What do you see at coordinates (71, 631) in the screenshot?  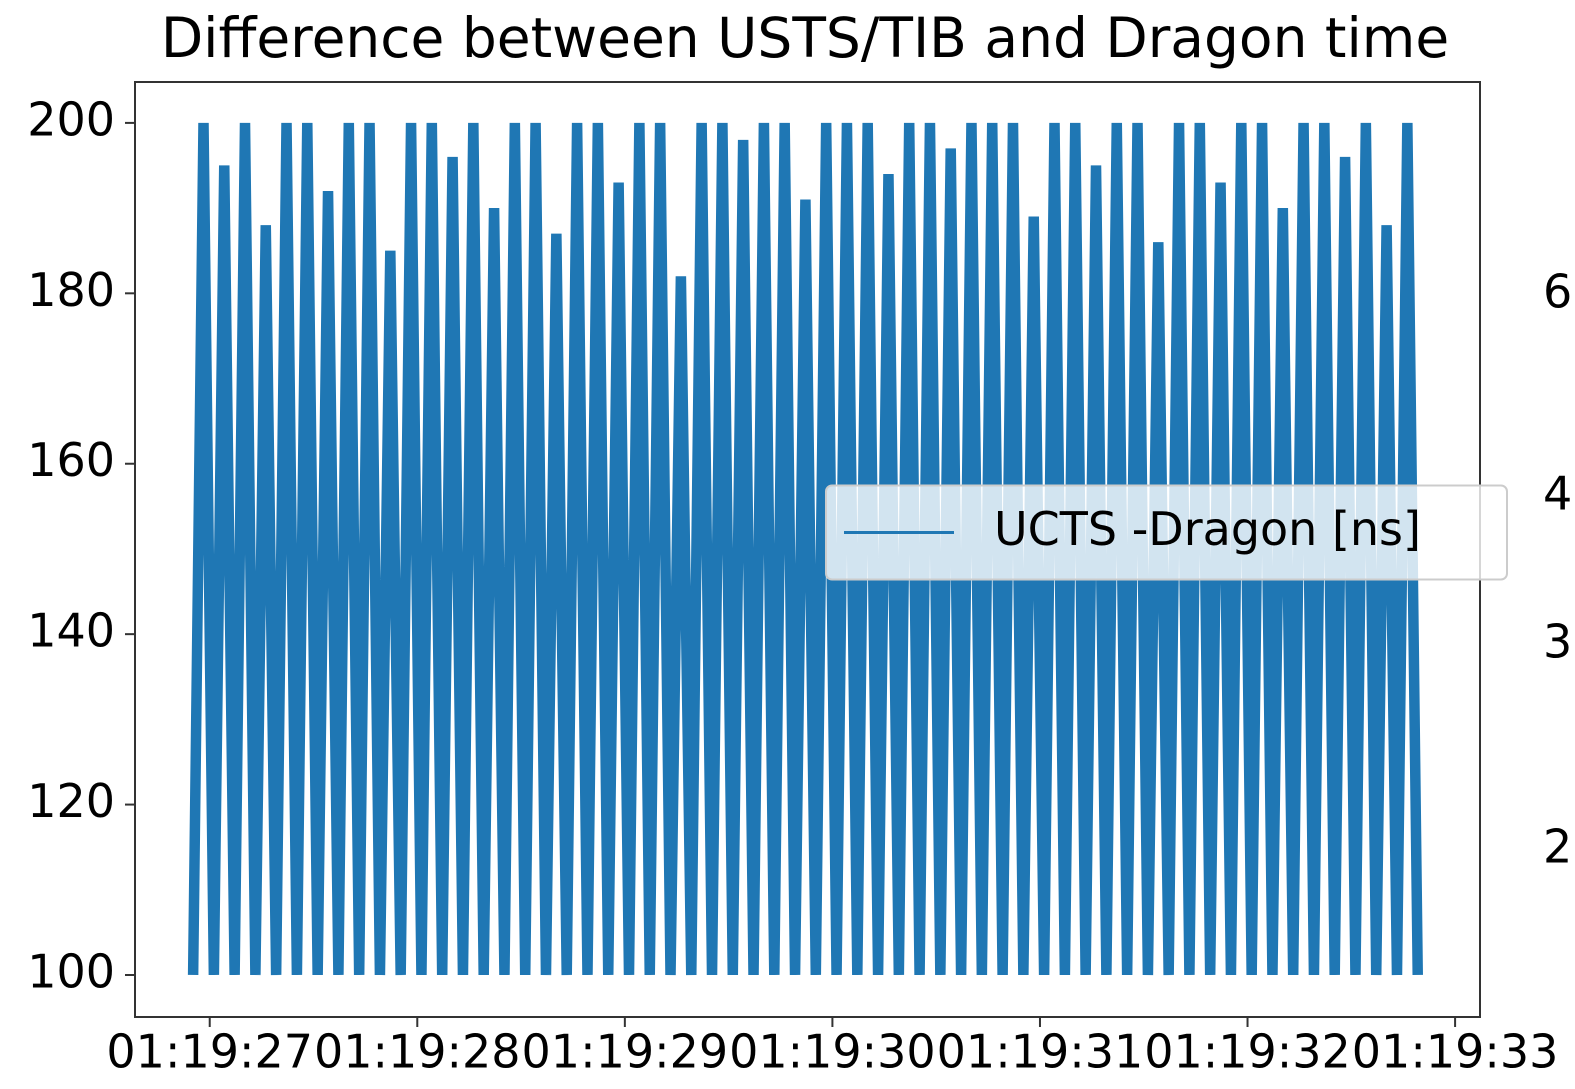 I see `y-tick-label: 140` at bounding box center [71, 631].